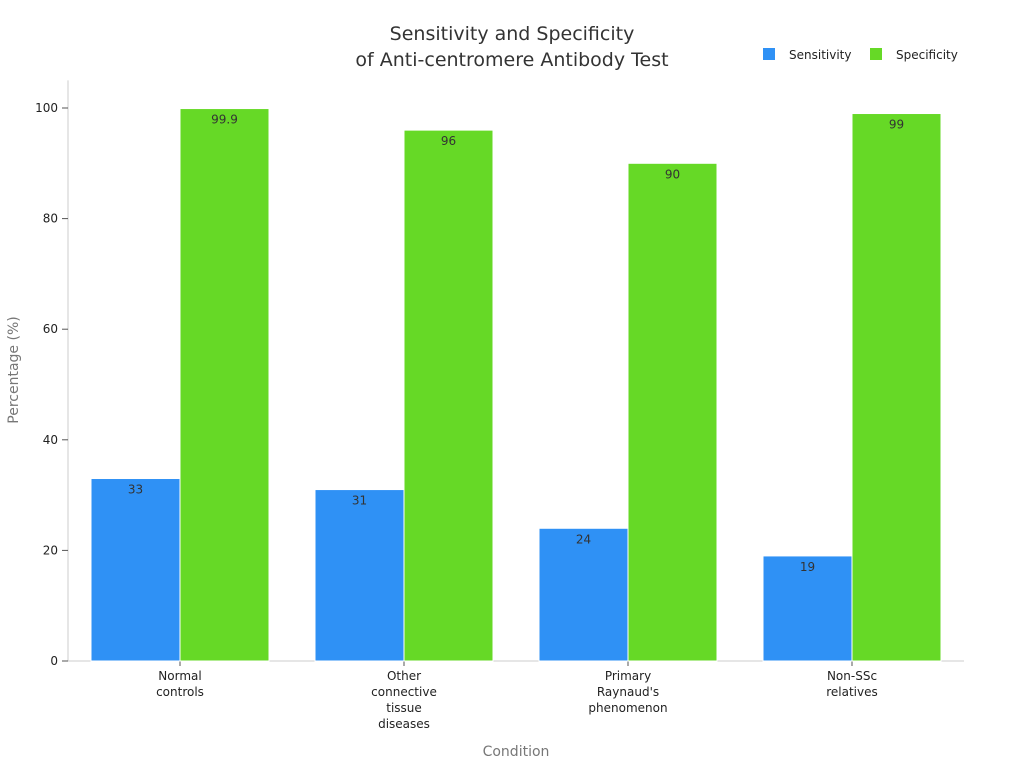 Image resolution: width=1024 pixels, height=773 pixels. I want to click on y-tick-label: 60, so click(50, 329).